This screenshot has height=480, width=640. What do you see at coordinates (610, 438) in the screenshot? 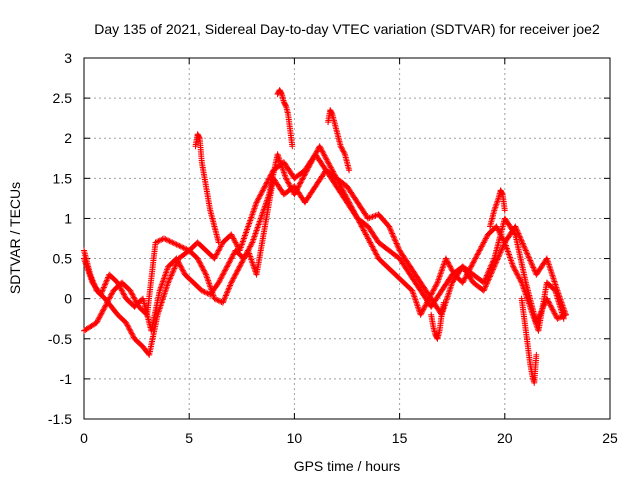
I see `x-tick-label: 25` at bounding box center [610, 438].